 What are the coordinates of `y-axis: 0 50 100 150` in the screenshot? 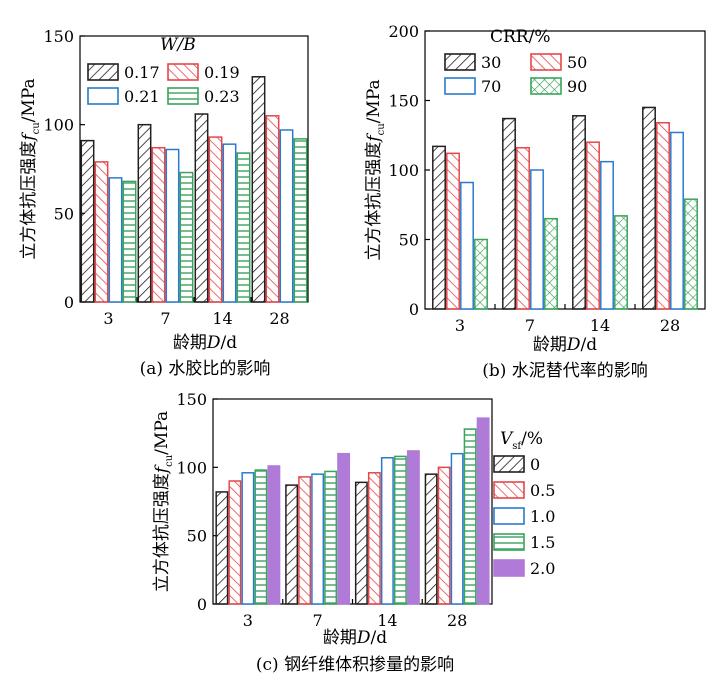 It's located at (64, 169).